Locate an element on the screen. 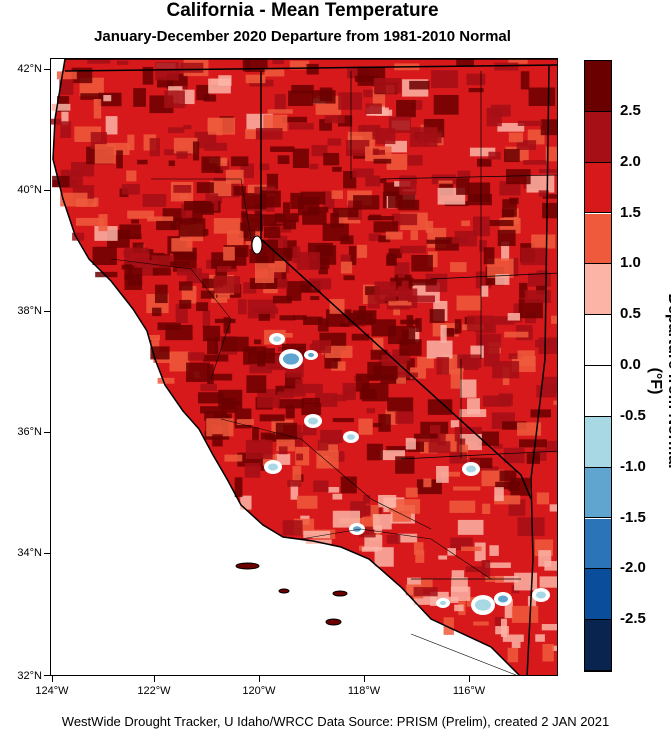  lon-label-118w: 118°W is located at coordinates (364, 691).